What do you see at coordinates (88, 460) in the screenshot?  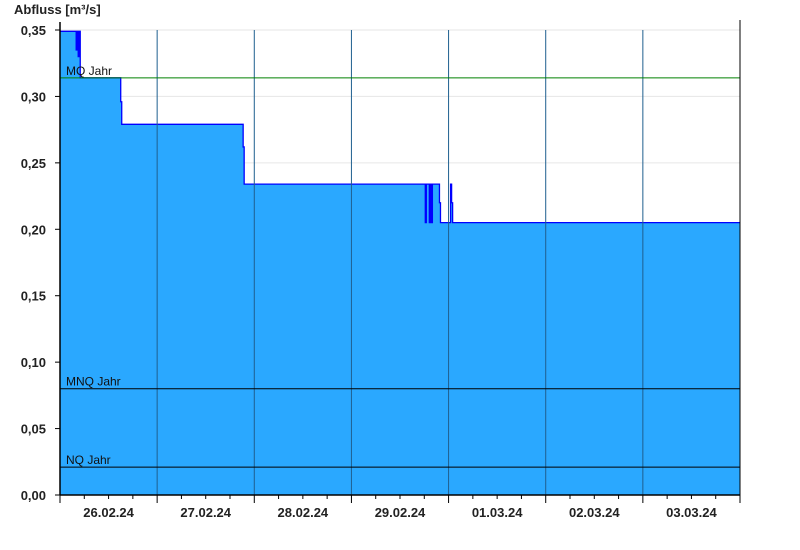 I see `reference-line-label: NQ Jahr` at bounding box center [88, 460].